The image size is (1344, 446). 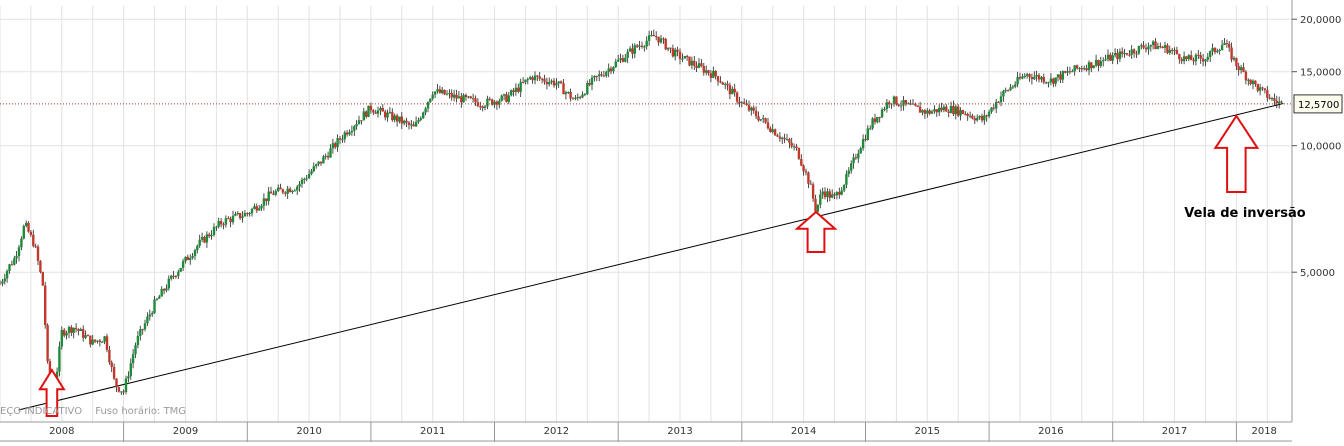 What do you see at coordinates (41, 411) in the screenshot?
I see `footer-indicative-label: EÇO INDICATIVO` at bounding box center [41, 411].